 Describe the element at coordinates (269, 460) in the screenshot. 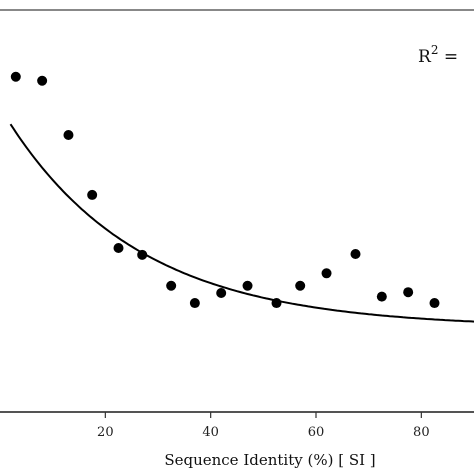

I see `x-axis-label: Sequence Identity (%) [ SI ]` at that location.